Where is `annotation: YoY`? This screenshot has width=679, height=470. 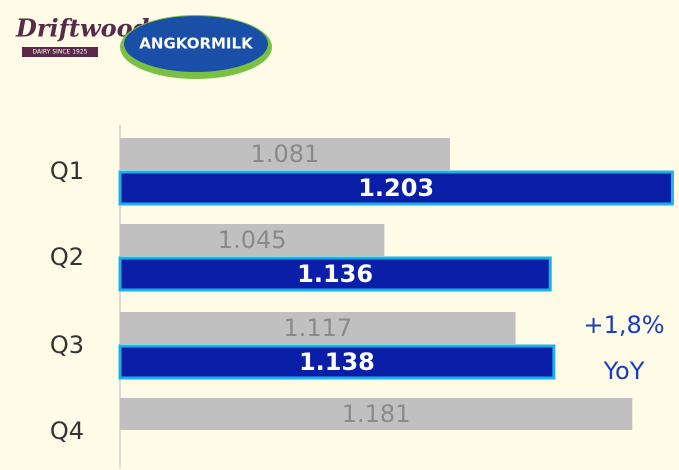 annotation: YoY is located at coordinates (624, 371).